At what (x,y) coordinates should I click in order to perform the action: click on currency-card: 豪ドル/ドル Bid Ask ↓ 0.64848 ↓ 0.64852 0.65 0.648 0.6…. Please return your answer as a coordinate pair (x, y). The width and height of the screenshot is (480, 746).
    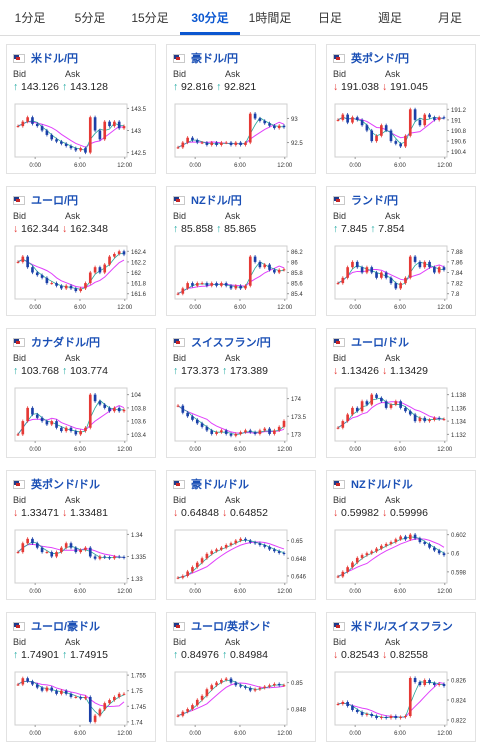
    Looking at the image, I should click on (241, 535).